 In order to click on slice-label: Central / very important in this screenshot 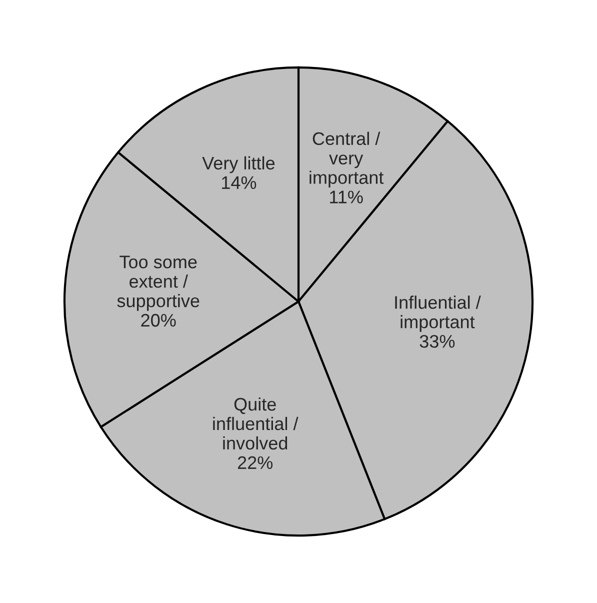, I will do `click(347, 160)`.